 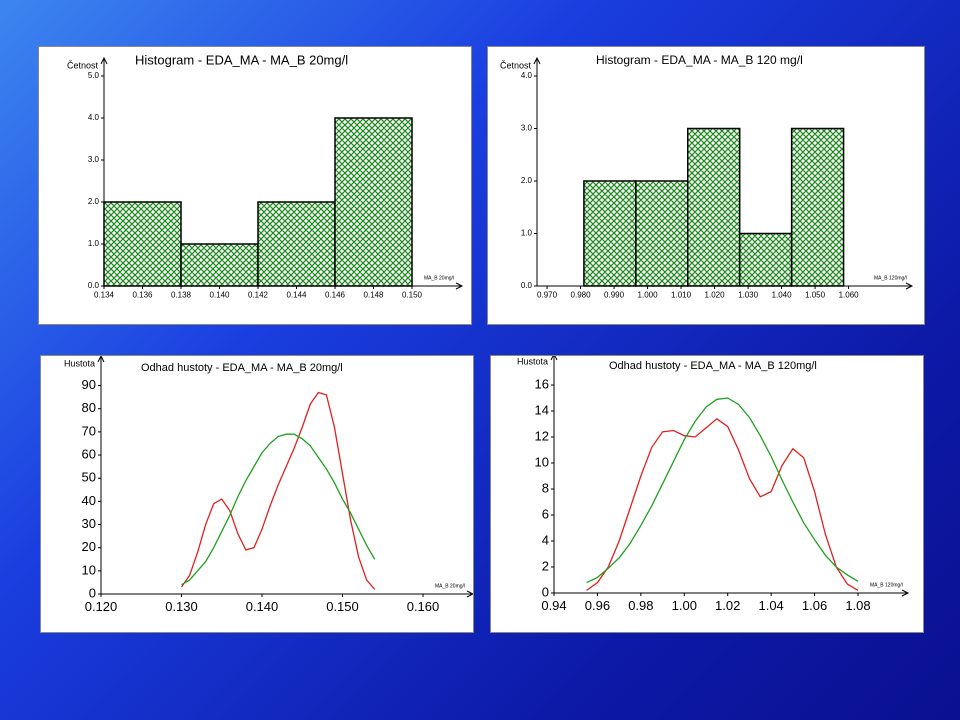 I want to click on chart-title: Odhad hustoty - EDA_MA - MA_B 120mg/l, so click(x=713, y=366).